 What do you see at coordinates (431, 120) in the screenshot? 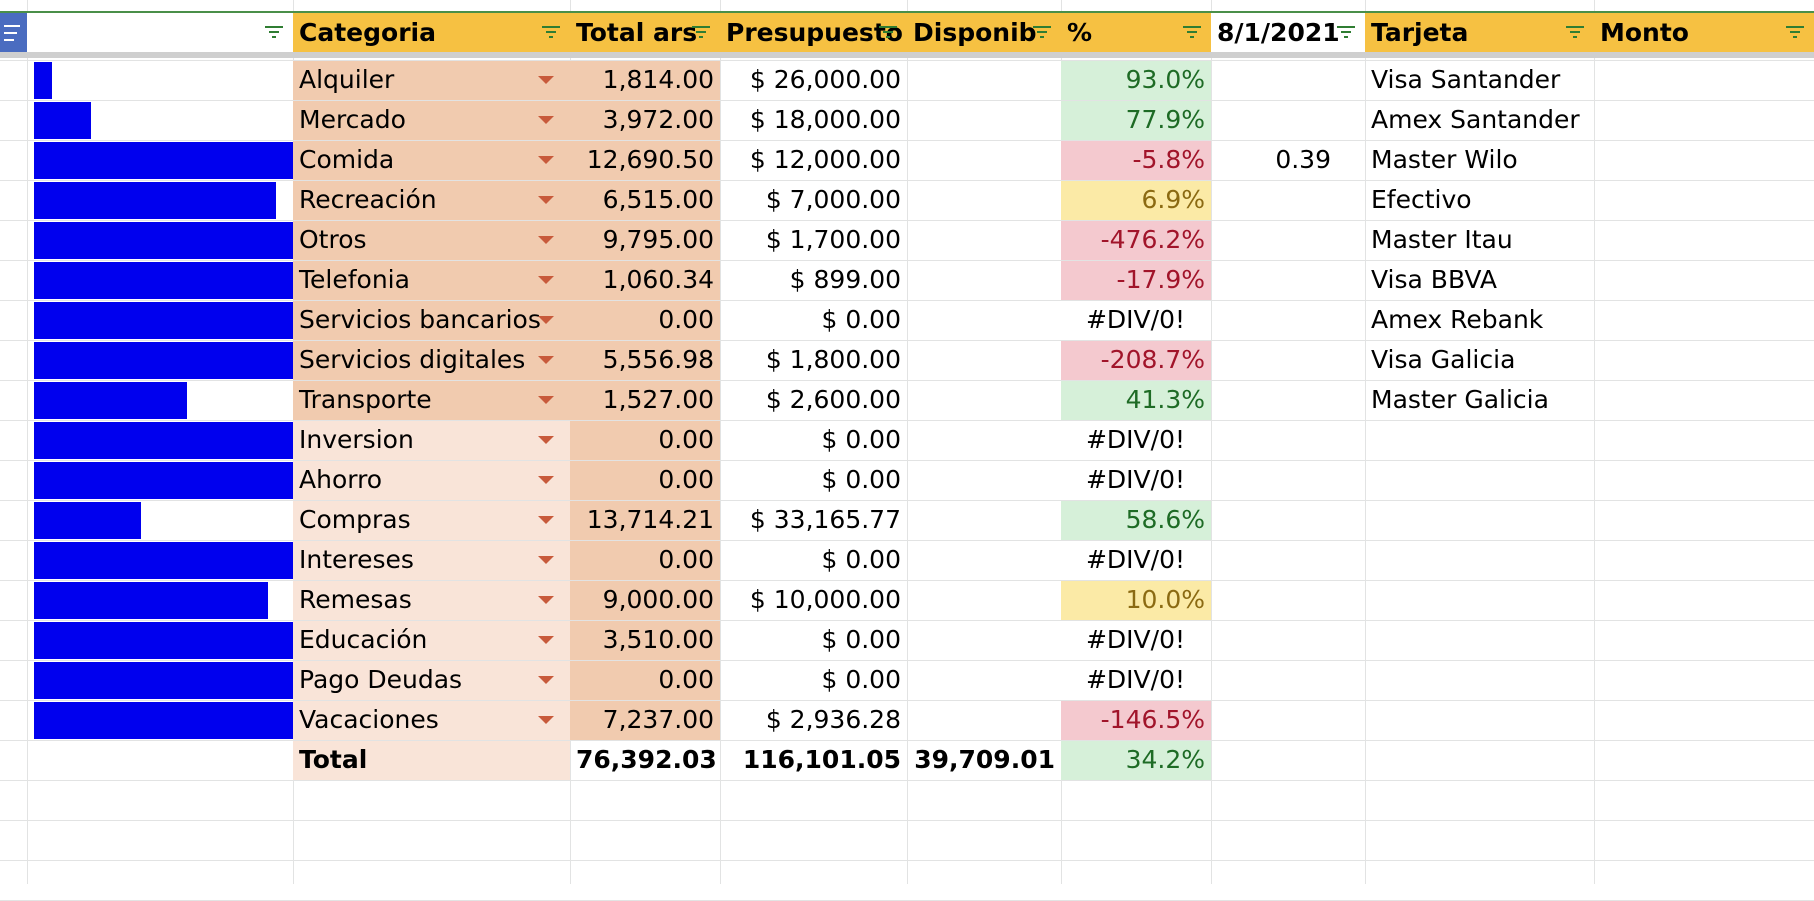
I see `category-cell: Mercado` at bounding box center [431, 120].